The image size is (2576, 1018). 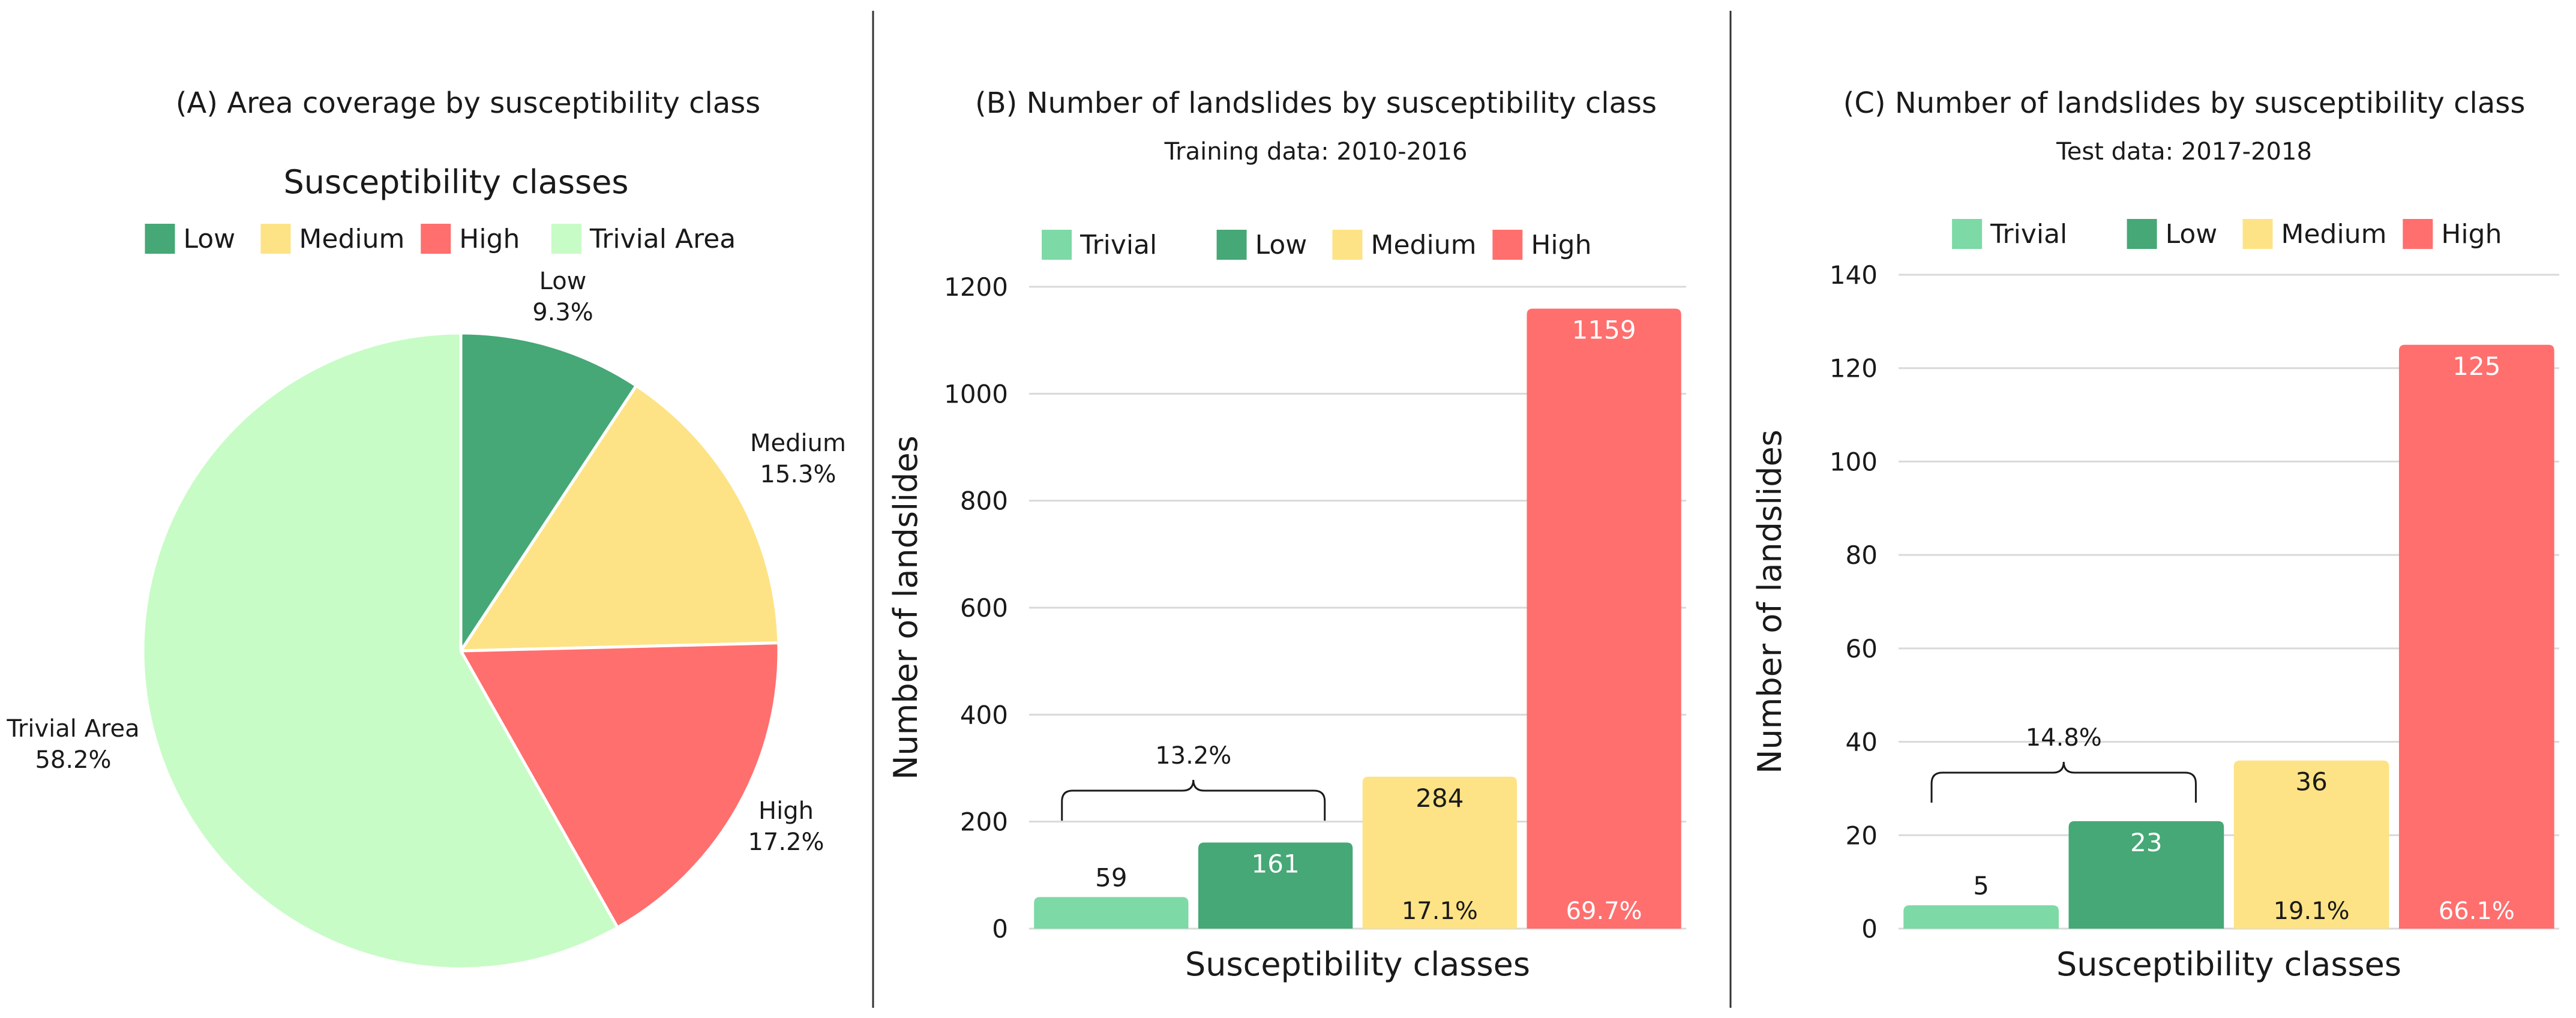 What do you see at coordinates (562, 312) in the screenshot?
I see `pie-slice-percent-low: 9.3%` at bounding box center [562, 312].